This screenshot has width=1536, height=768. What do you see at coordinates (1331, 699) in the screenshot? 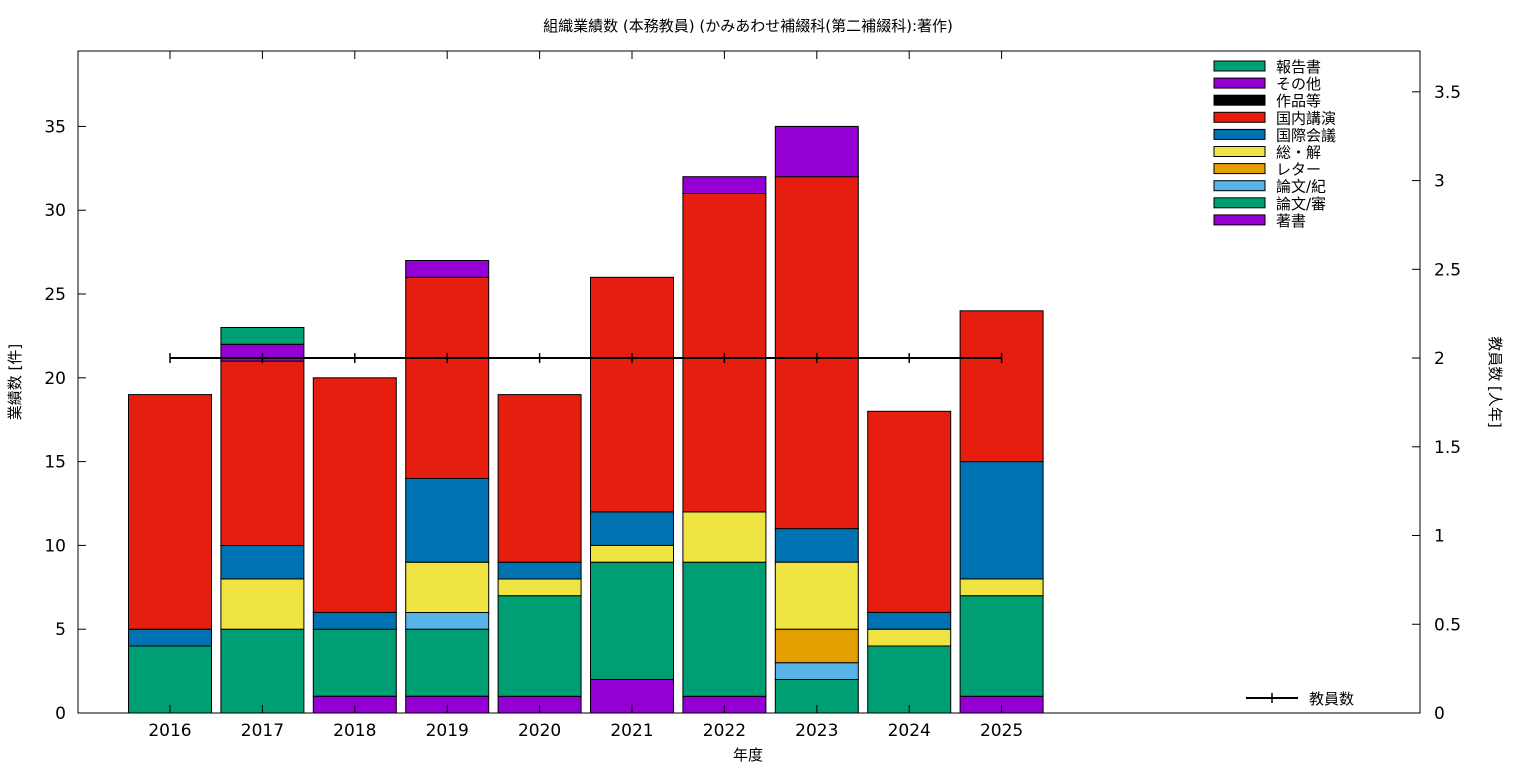
I see `legend-line-label: 教員数` at bounding box center [1331, 699].